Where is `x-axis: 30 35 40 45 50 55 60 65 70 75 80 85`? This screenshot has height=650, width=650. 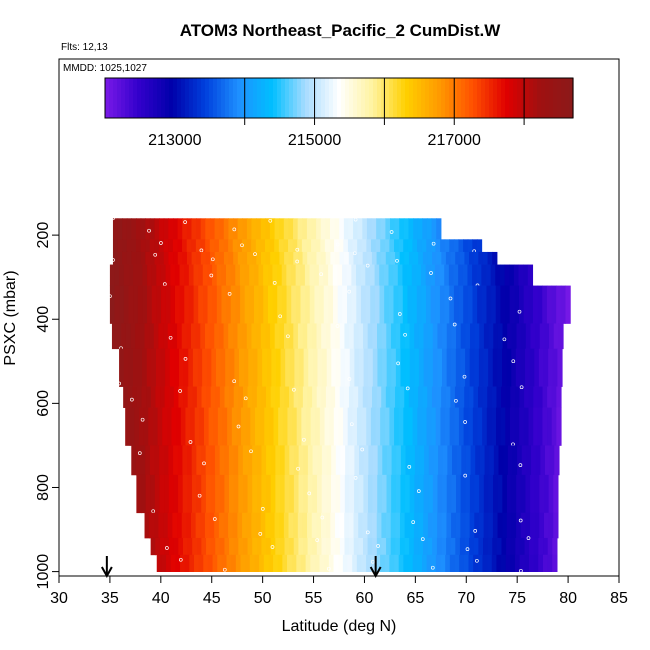
x-axis: 30 35 40 45 50 55 60 65 70 75 80 85 is located at coordinates (339, 591).